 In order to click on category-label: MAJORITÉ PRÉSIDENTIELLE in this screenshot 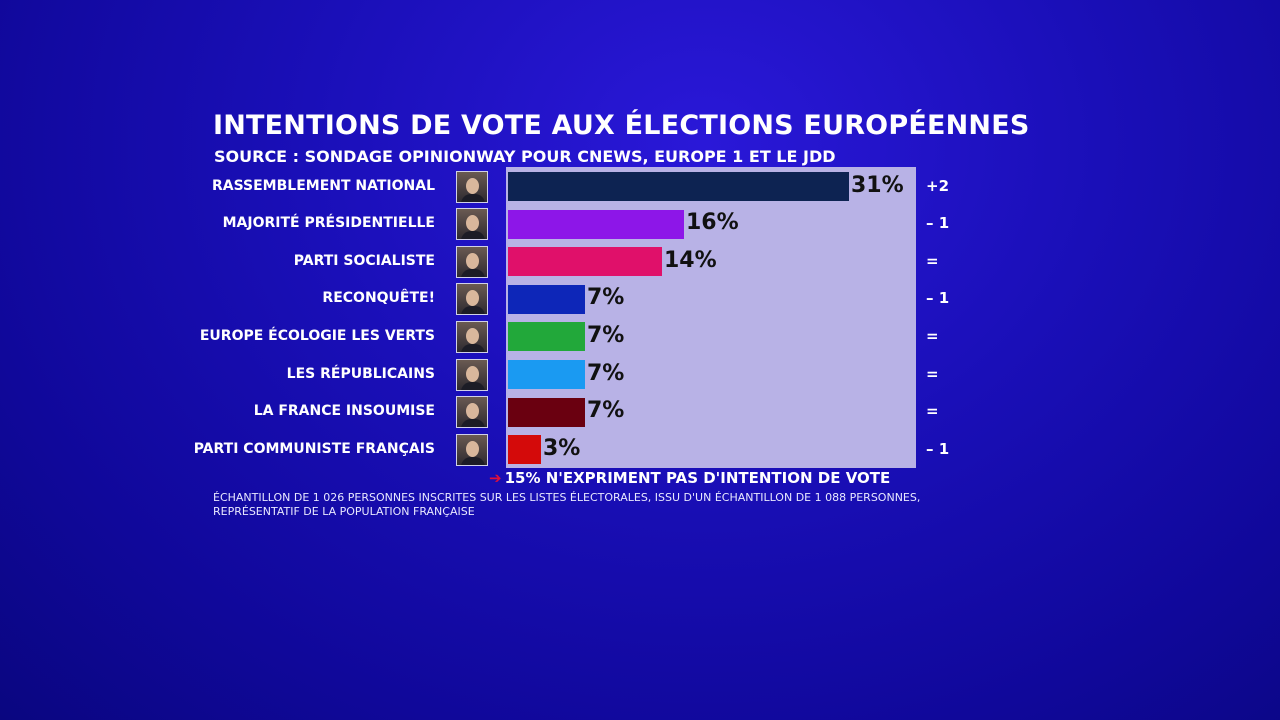, I will do `click(328, 223)`.